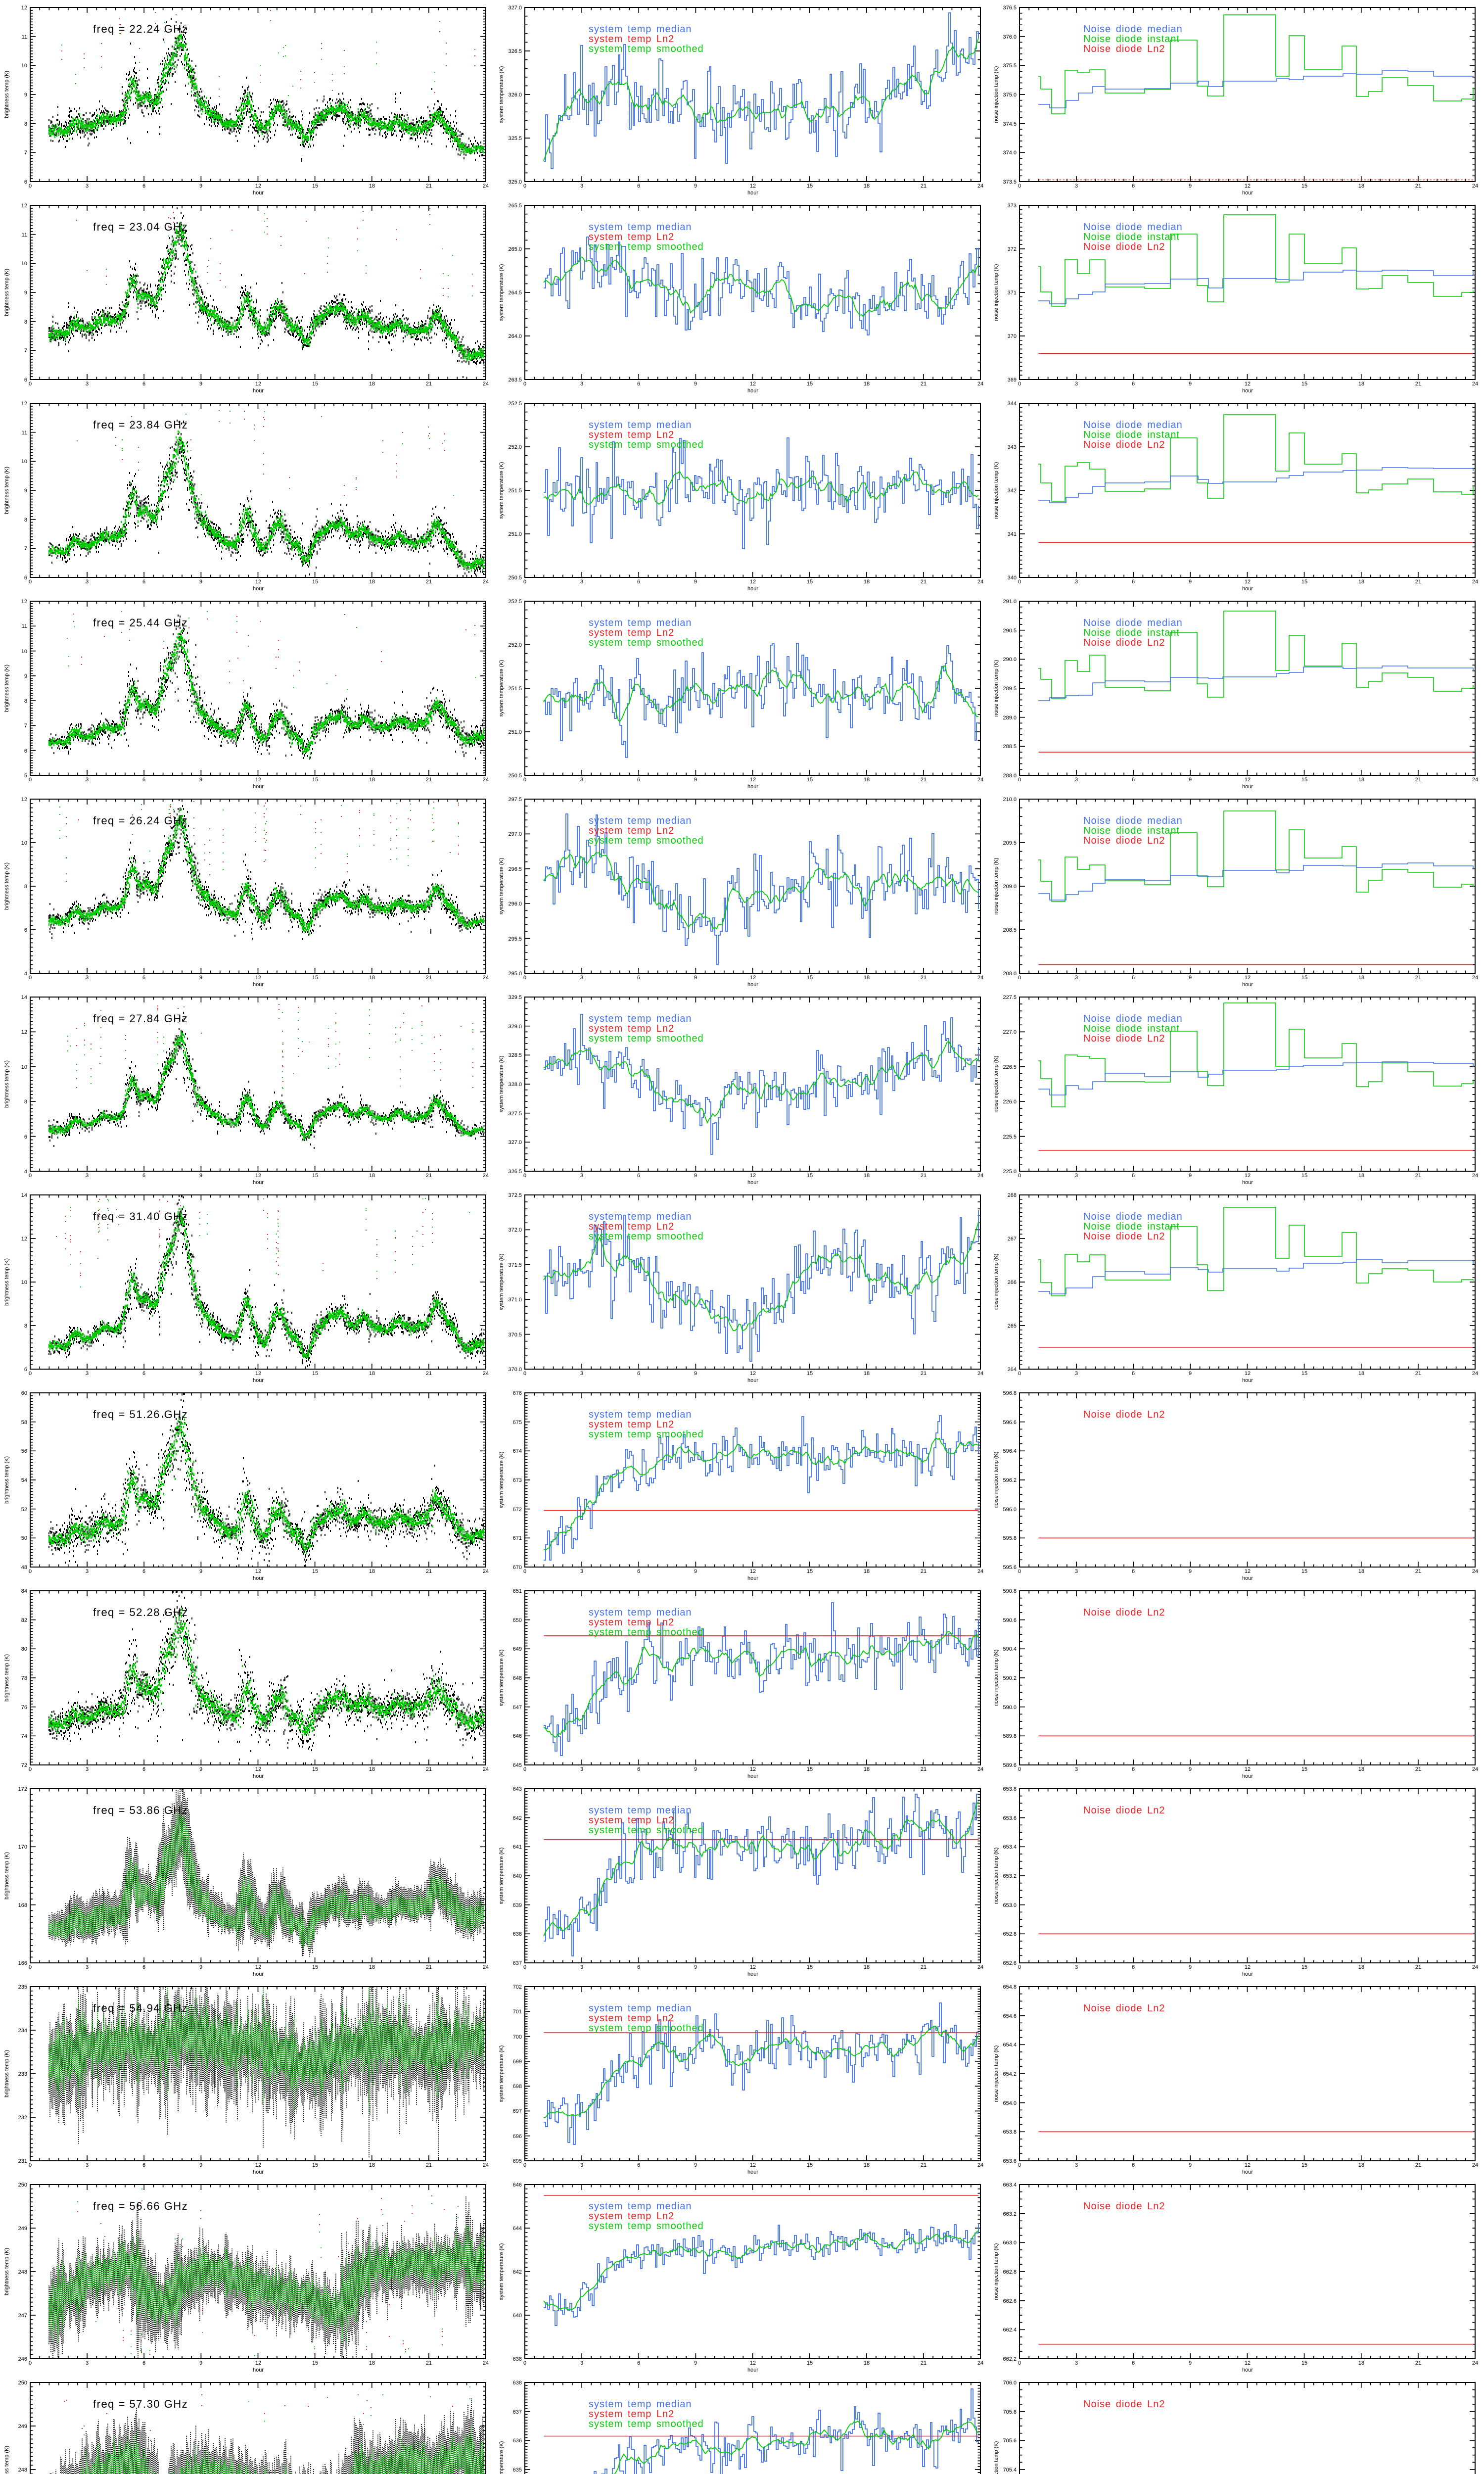  I want to click on svg-text: 370.5, so click(515, 1335).